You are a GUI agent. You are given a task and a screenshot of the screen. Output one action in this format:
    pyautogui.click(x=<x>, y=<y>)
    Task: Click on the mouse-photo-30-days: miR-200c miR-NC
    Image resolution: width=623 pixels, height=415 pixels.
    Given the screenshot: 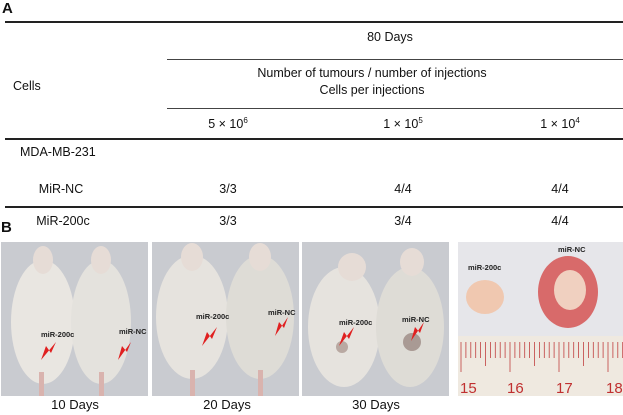 What is the action you would take?
    pyautogui.click(x=375, y=319)
    